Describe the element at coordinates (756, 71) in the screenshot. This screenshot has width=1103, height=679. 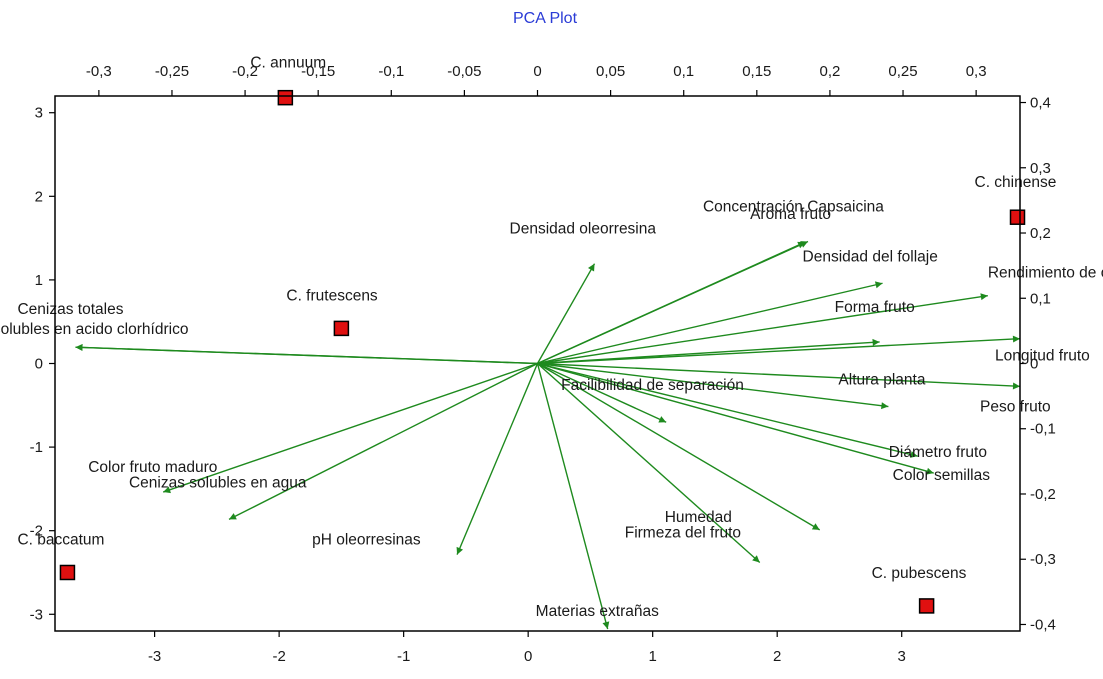
I see `top-tick-label: 0,15` at that location.